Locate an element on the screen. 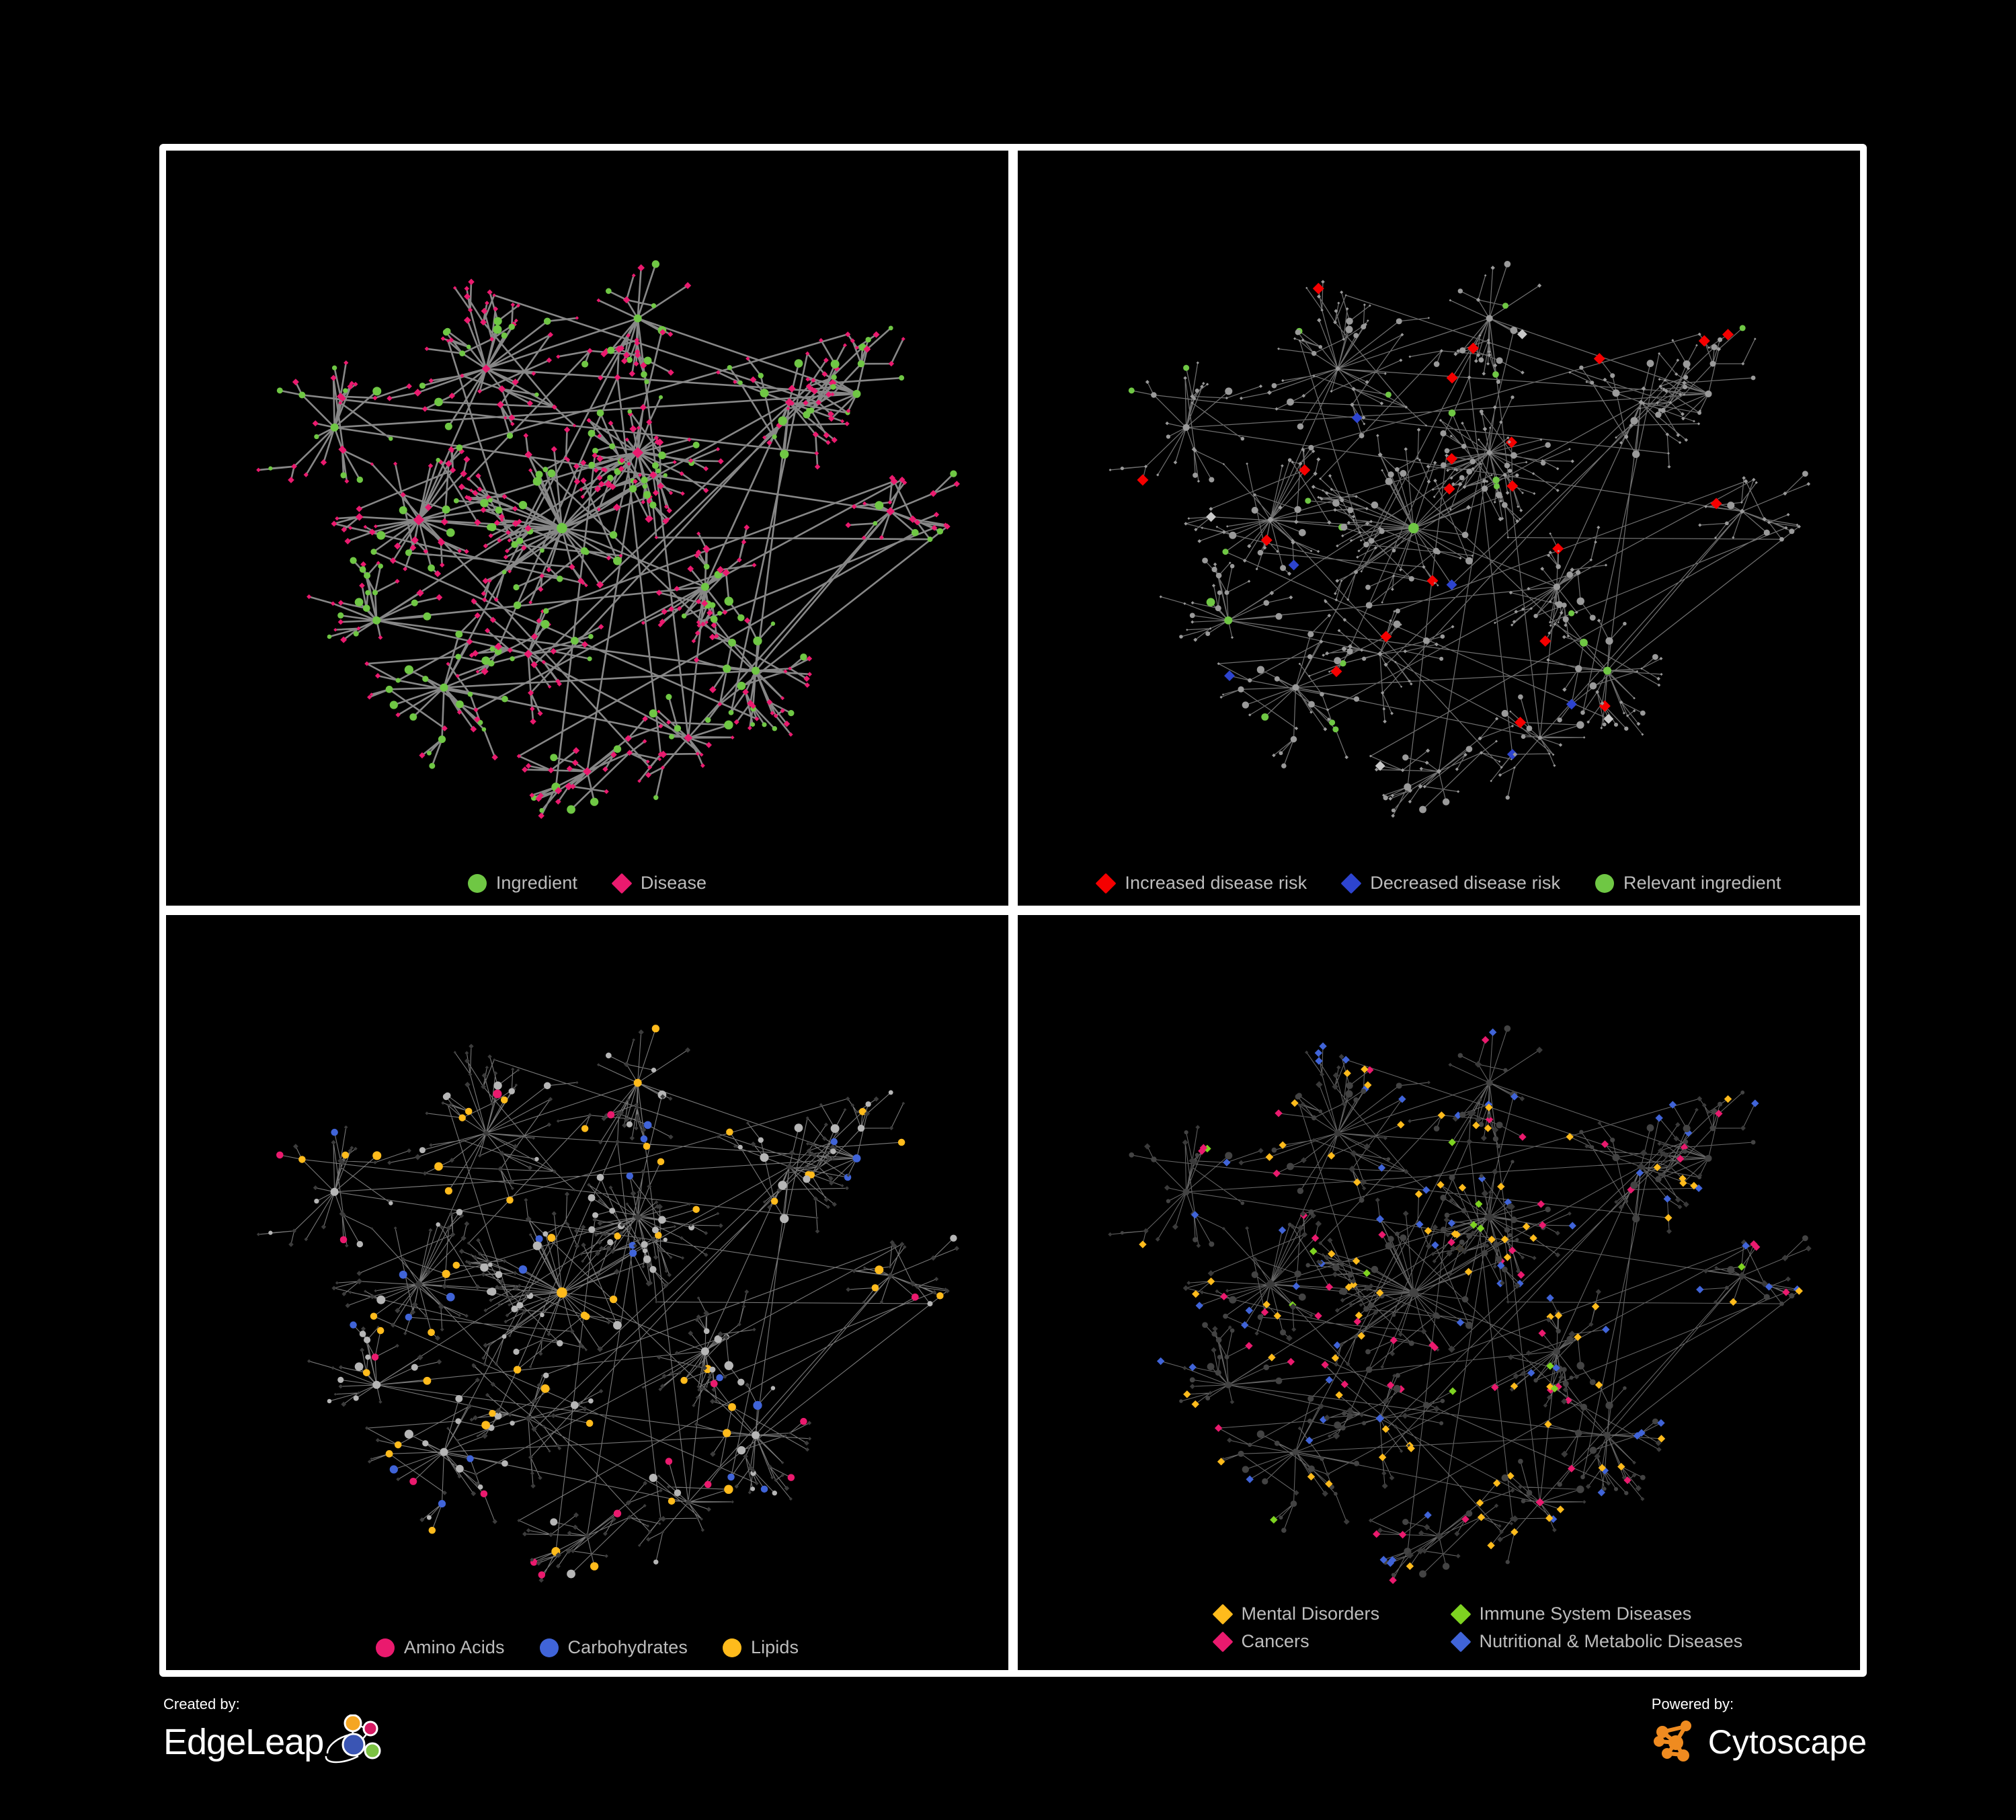  powered-by-kicker: Powered by: is located at coordinates (1692, 1704).